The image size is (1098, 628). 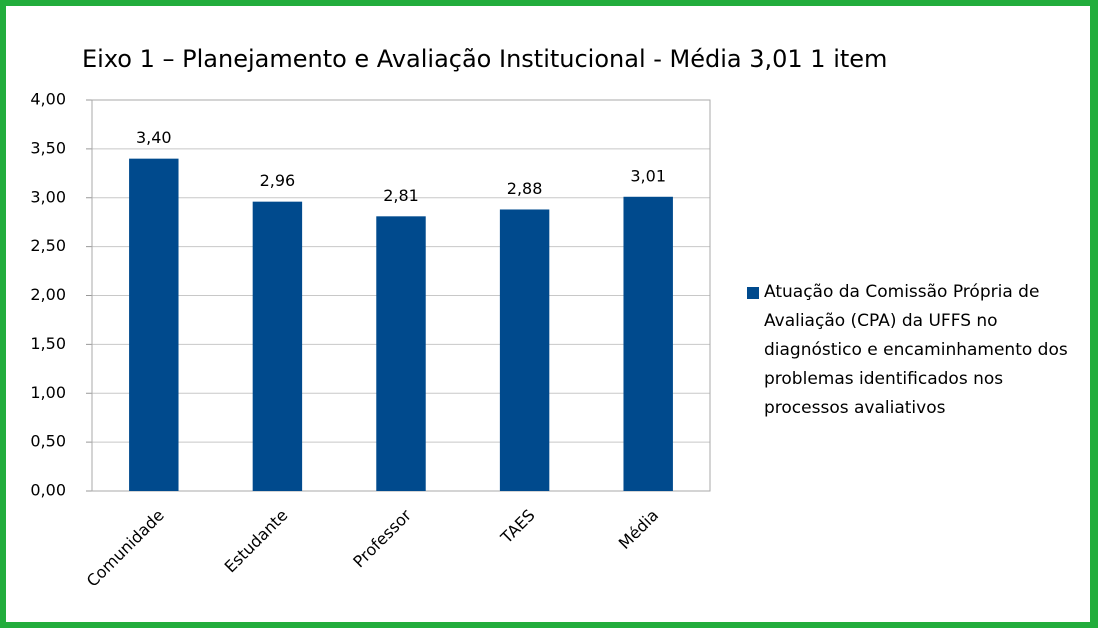 What do you see at coordinates (48, 245) in the screenshot?
I see `y-tick-label: 2,50` at bounding box center [48, 245].